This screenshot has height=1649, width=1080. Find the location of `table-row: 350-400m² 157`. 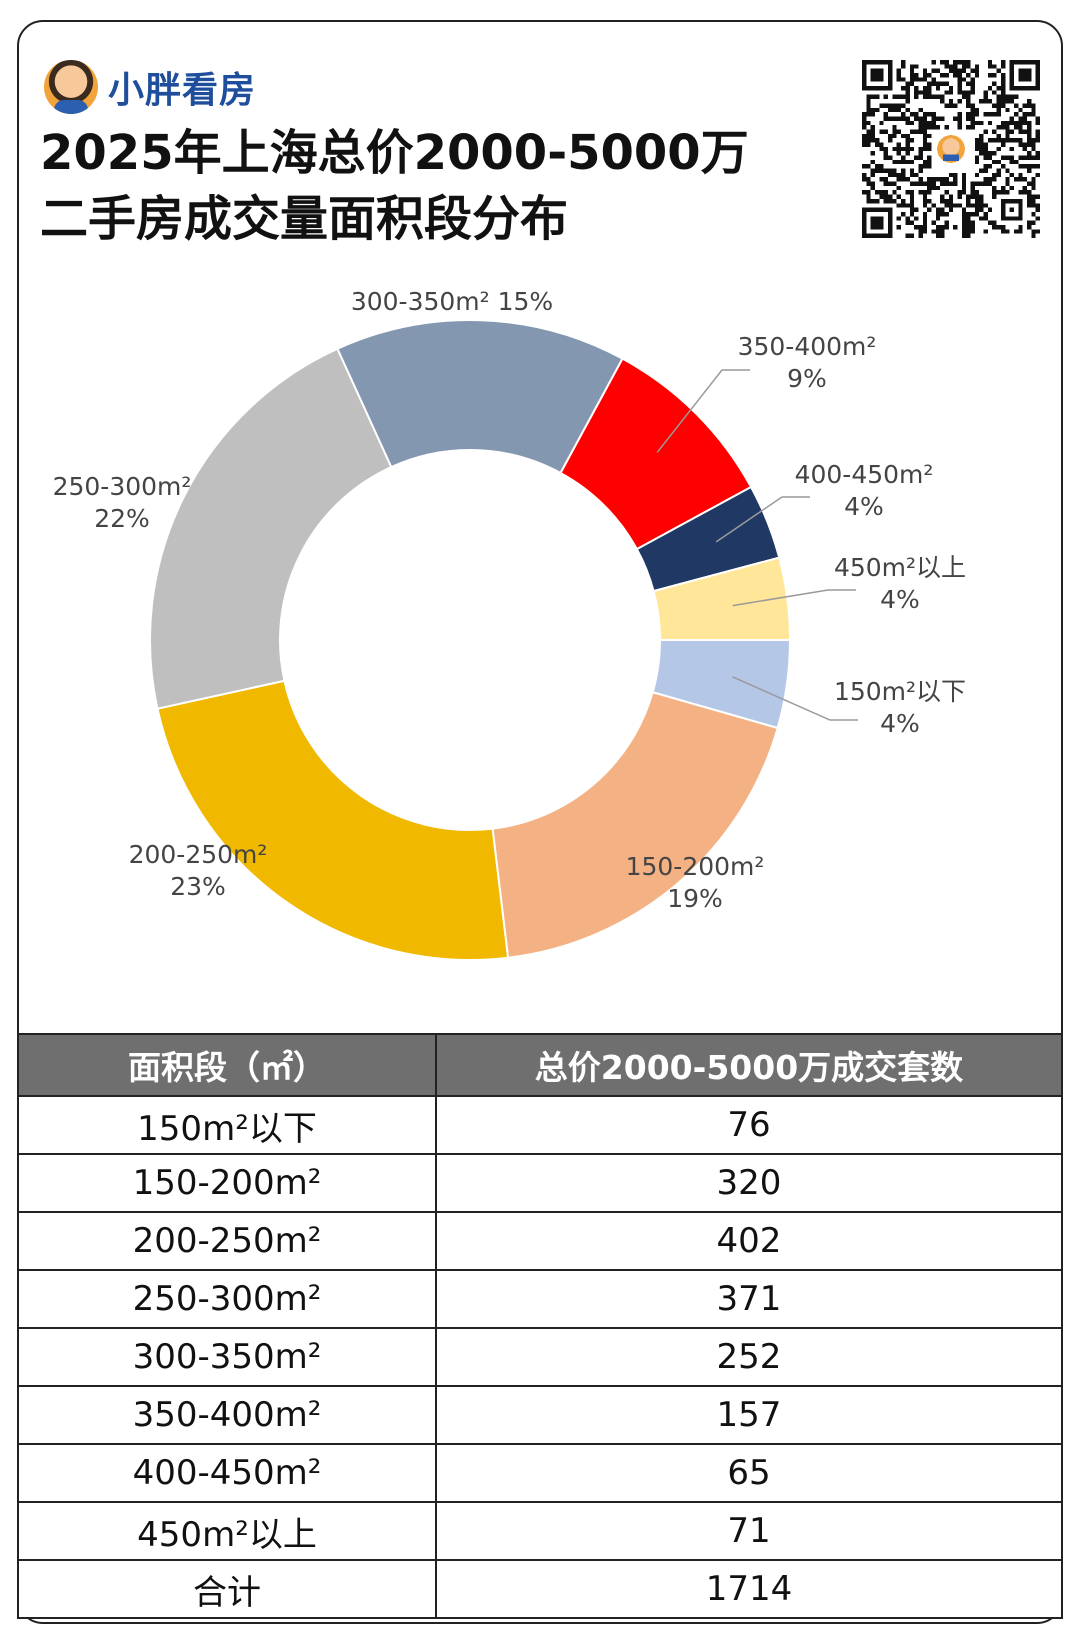

table-row: 350-400m² 157 is located at coordinates (540, 1415).